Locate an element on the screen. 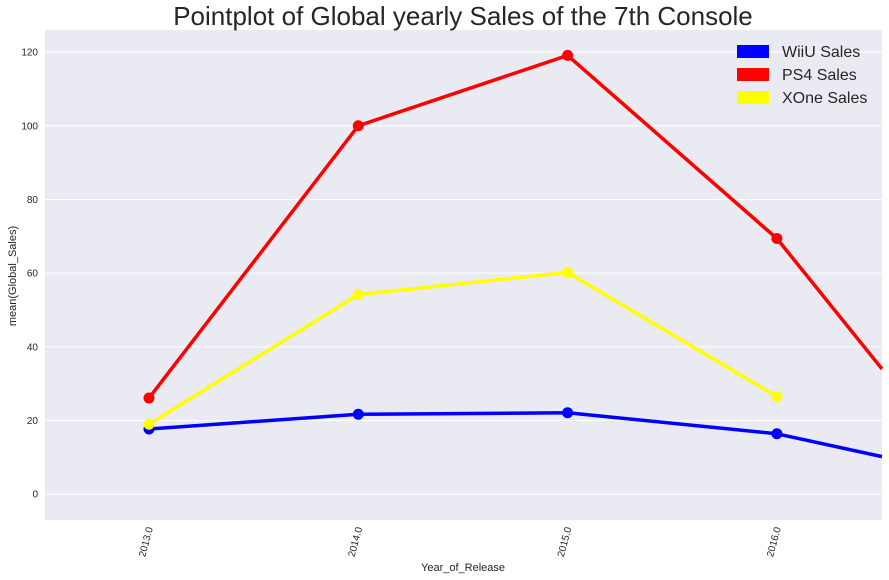  point-ps4-sales-2015.0 is located at coordinates (568, 55).